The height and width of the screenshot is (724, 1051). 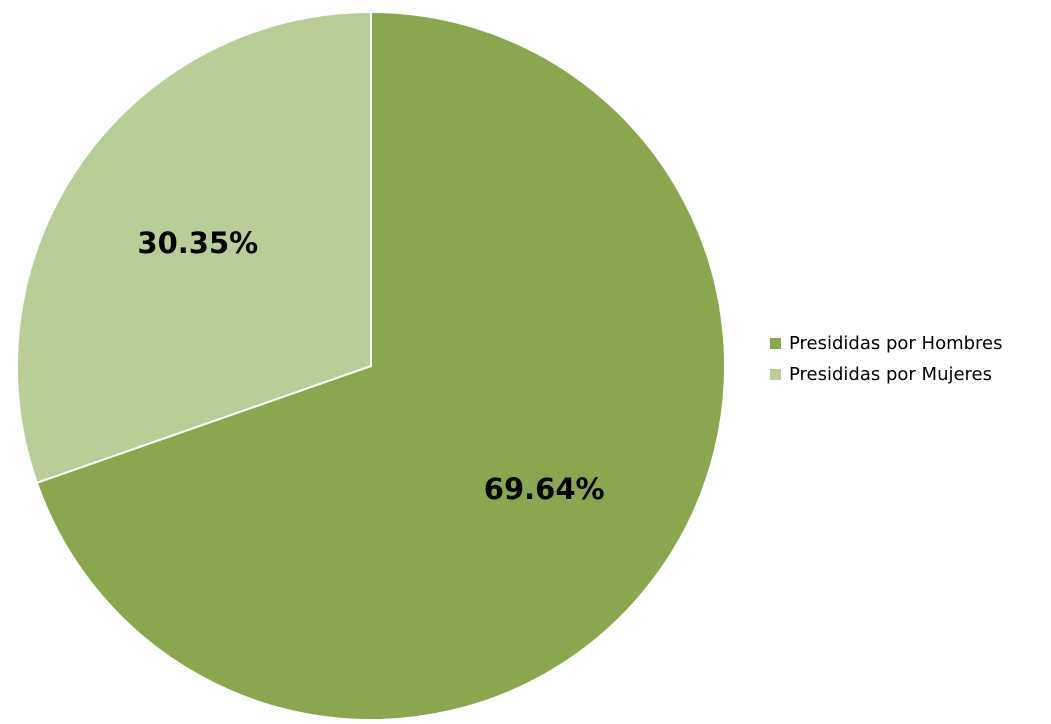 What do you see at coordinates (896, 343) in the screenshot?
I see `legend-label-hombres: Presididas por Hombres` at bounding box center [896, 343].